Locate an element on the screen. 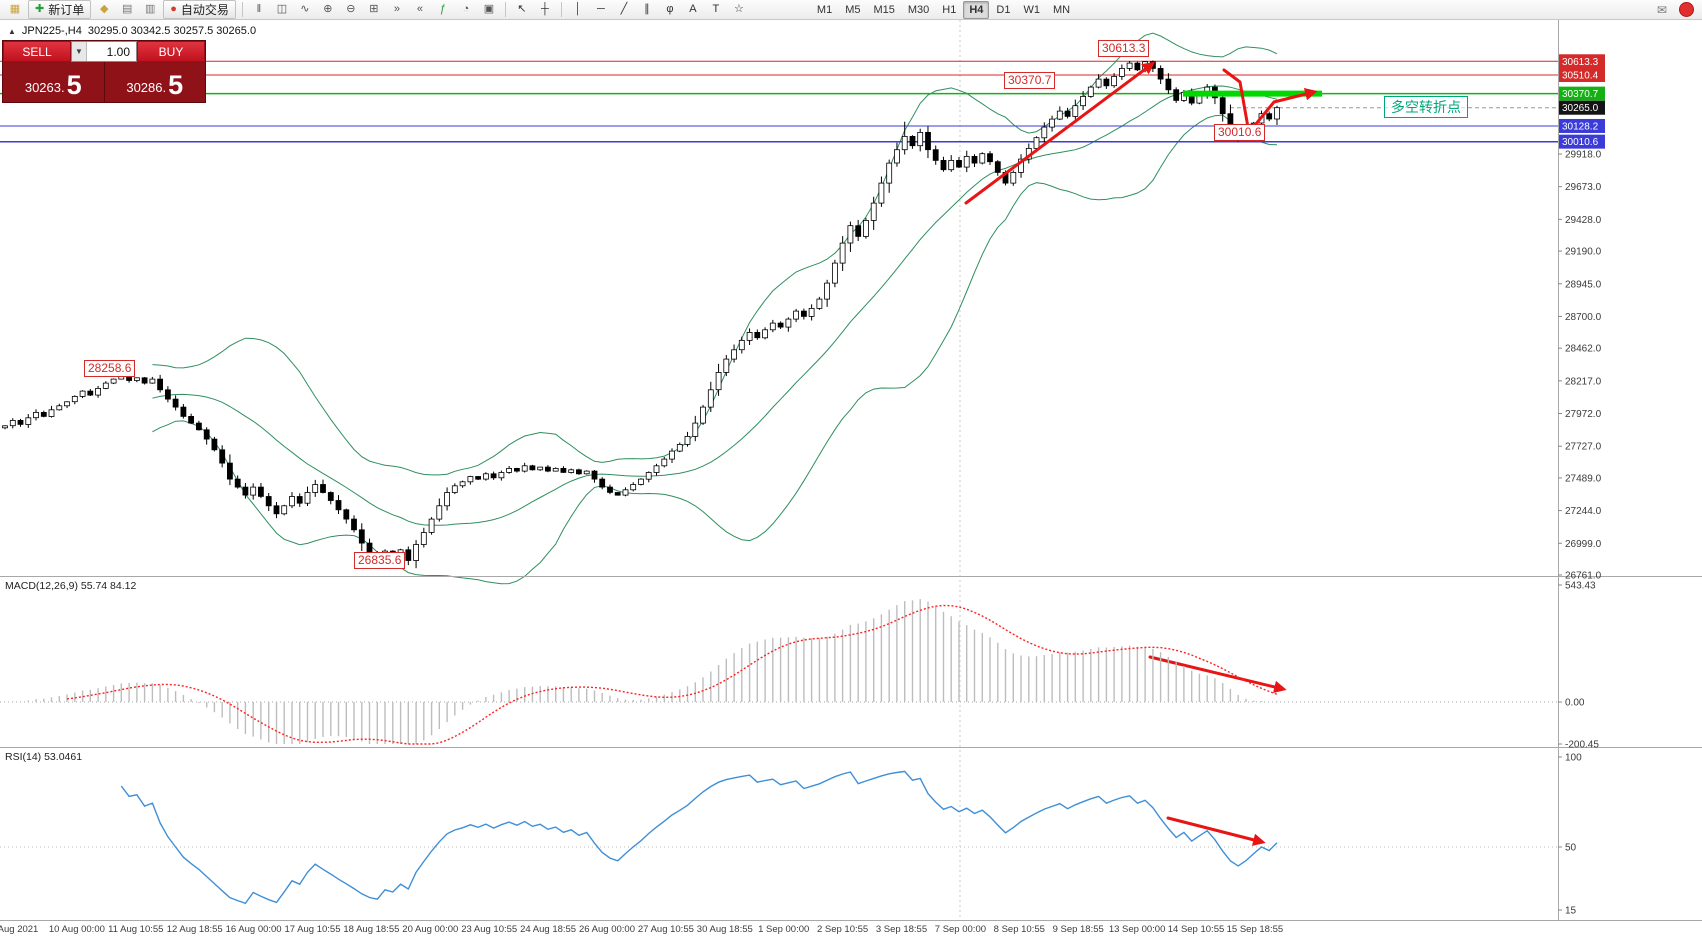 This screenshot has height=940, width=1702. vertical-line-icon: │ is located at coordinates (578, 9).